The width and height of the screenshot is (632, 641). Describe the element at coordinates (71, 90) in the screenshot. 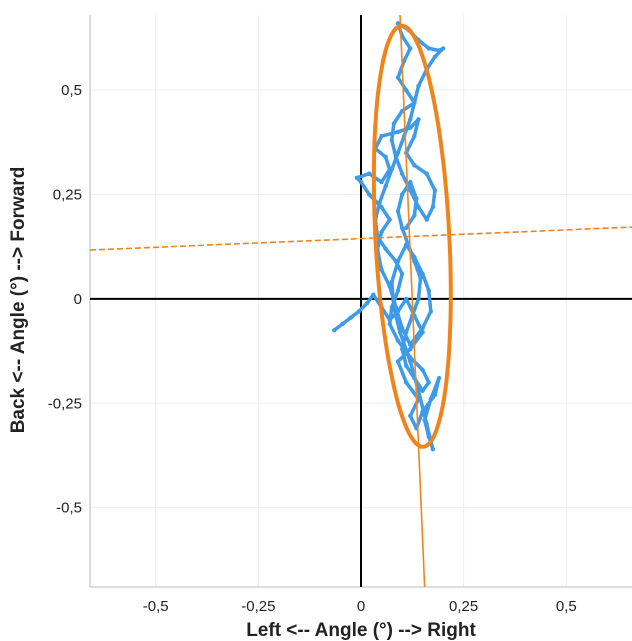

I see `y-tick-label: 0,5` at that location.